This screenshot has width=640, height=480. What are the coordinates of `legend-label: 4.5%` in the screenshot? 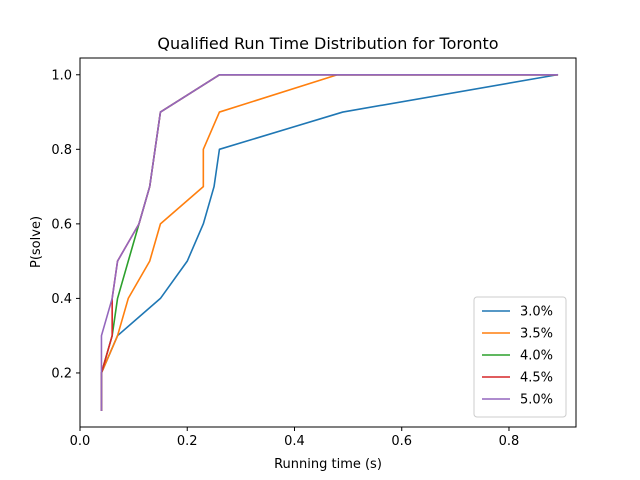 It's located at (536, 378).